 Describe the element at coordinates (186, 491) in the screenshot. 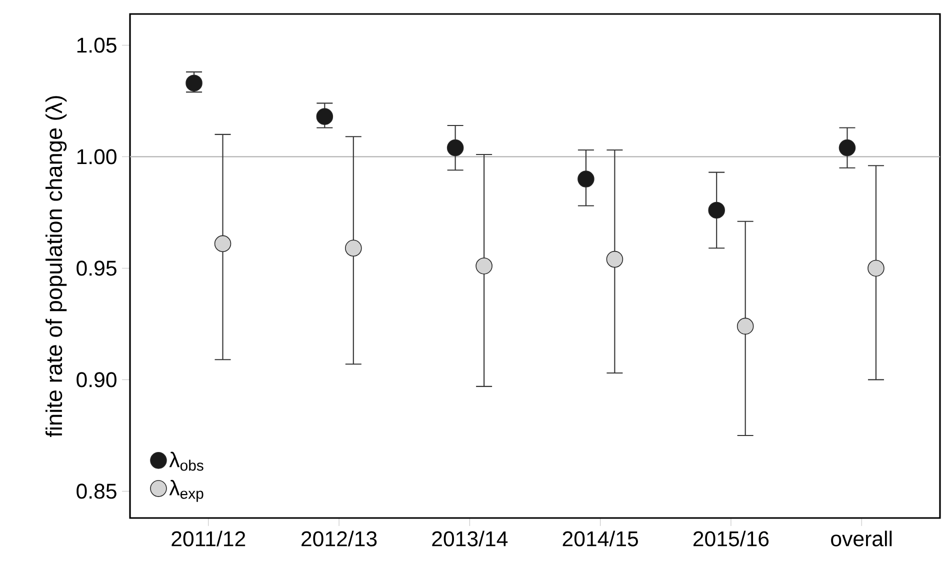

I see `legend-label: λ$_{exp}$` at that location.